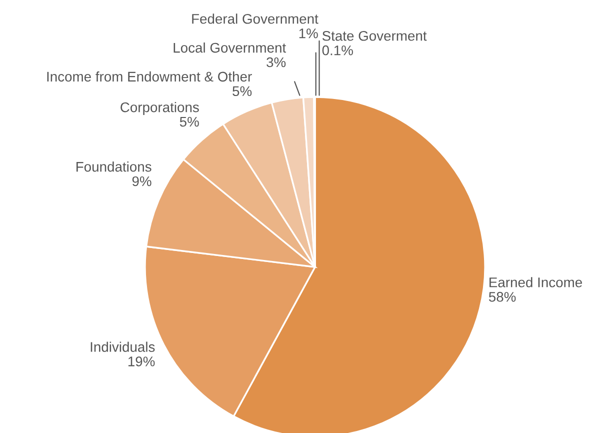 This screenshot has width=596, height=433. I want to click on slice-label: Corporations, so click(159, 108).